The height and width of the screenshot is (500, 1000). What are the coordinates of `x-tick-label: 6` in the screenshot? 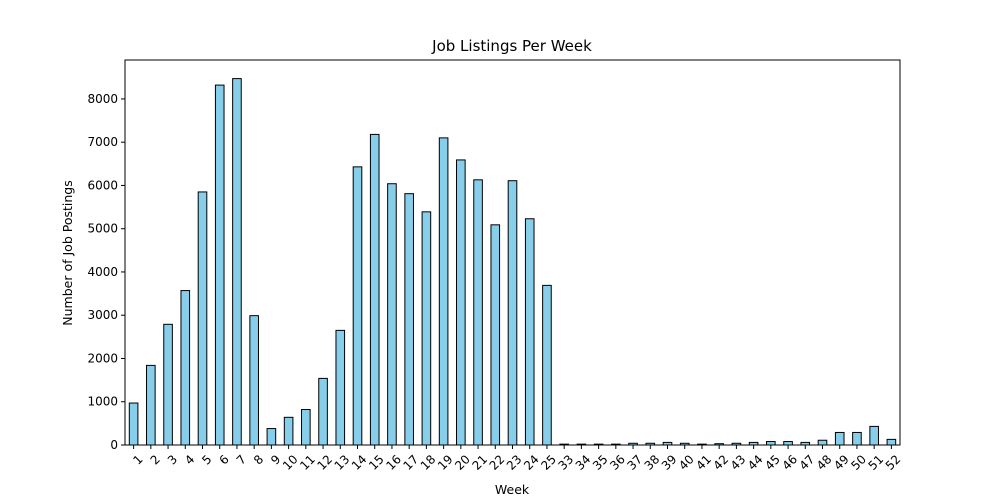 It's located at (223, 459).